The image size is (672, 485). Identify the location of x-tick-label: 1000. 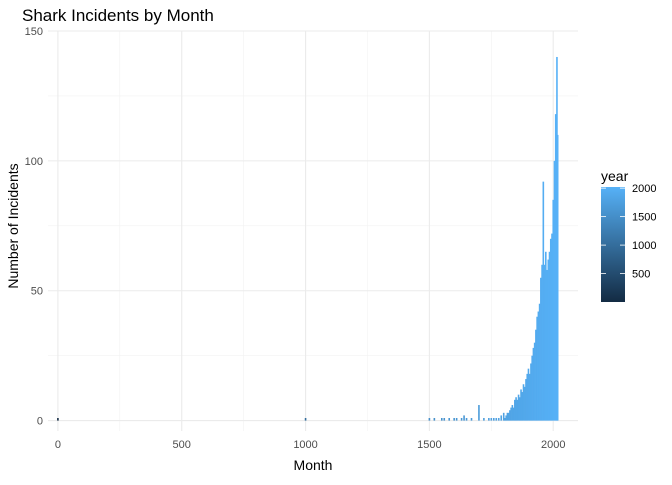
(305, 445).